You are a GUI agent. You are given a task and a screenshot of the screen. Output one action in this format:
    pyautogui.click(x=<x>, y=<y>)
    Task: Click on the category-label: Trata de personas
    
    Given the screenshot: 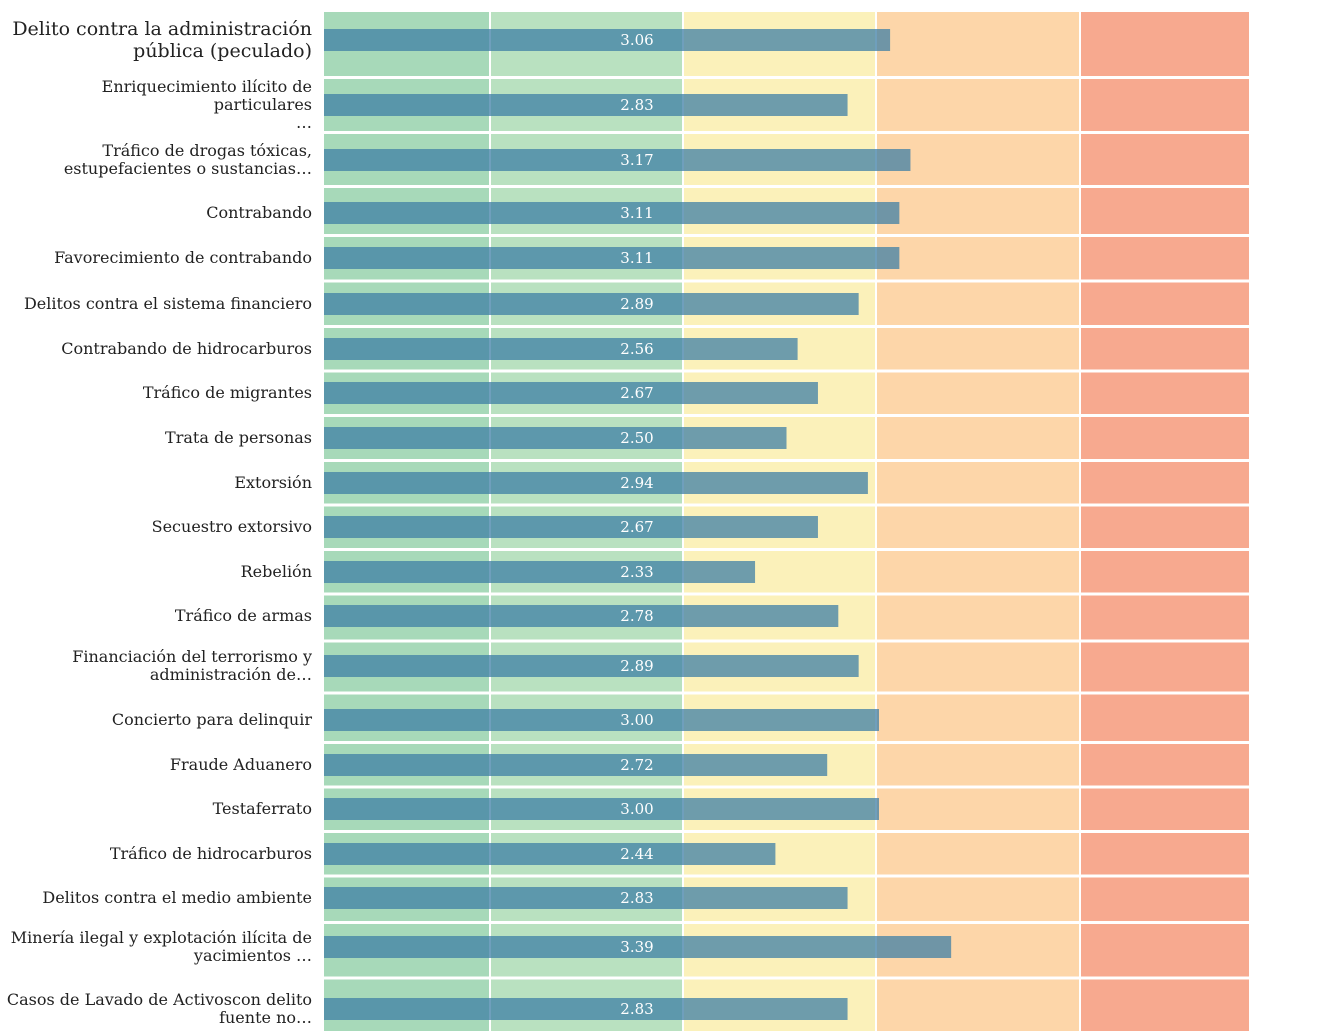 What is the action you would take?
    pyautogui.click(x=238, y=437)
    